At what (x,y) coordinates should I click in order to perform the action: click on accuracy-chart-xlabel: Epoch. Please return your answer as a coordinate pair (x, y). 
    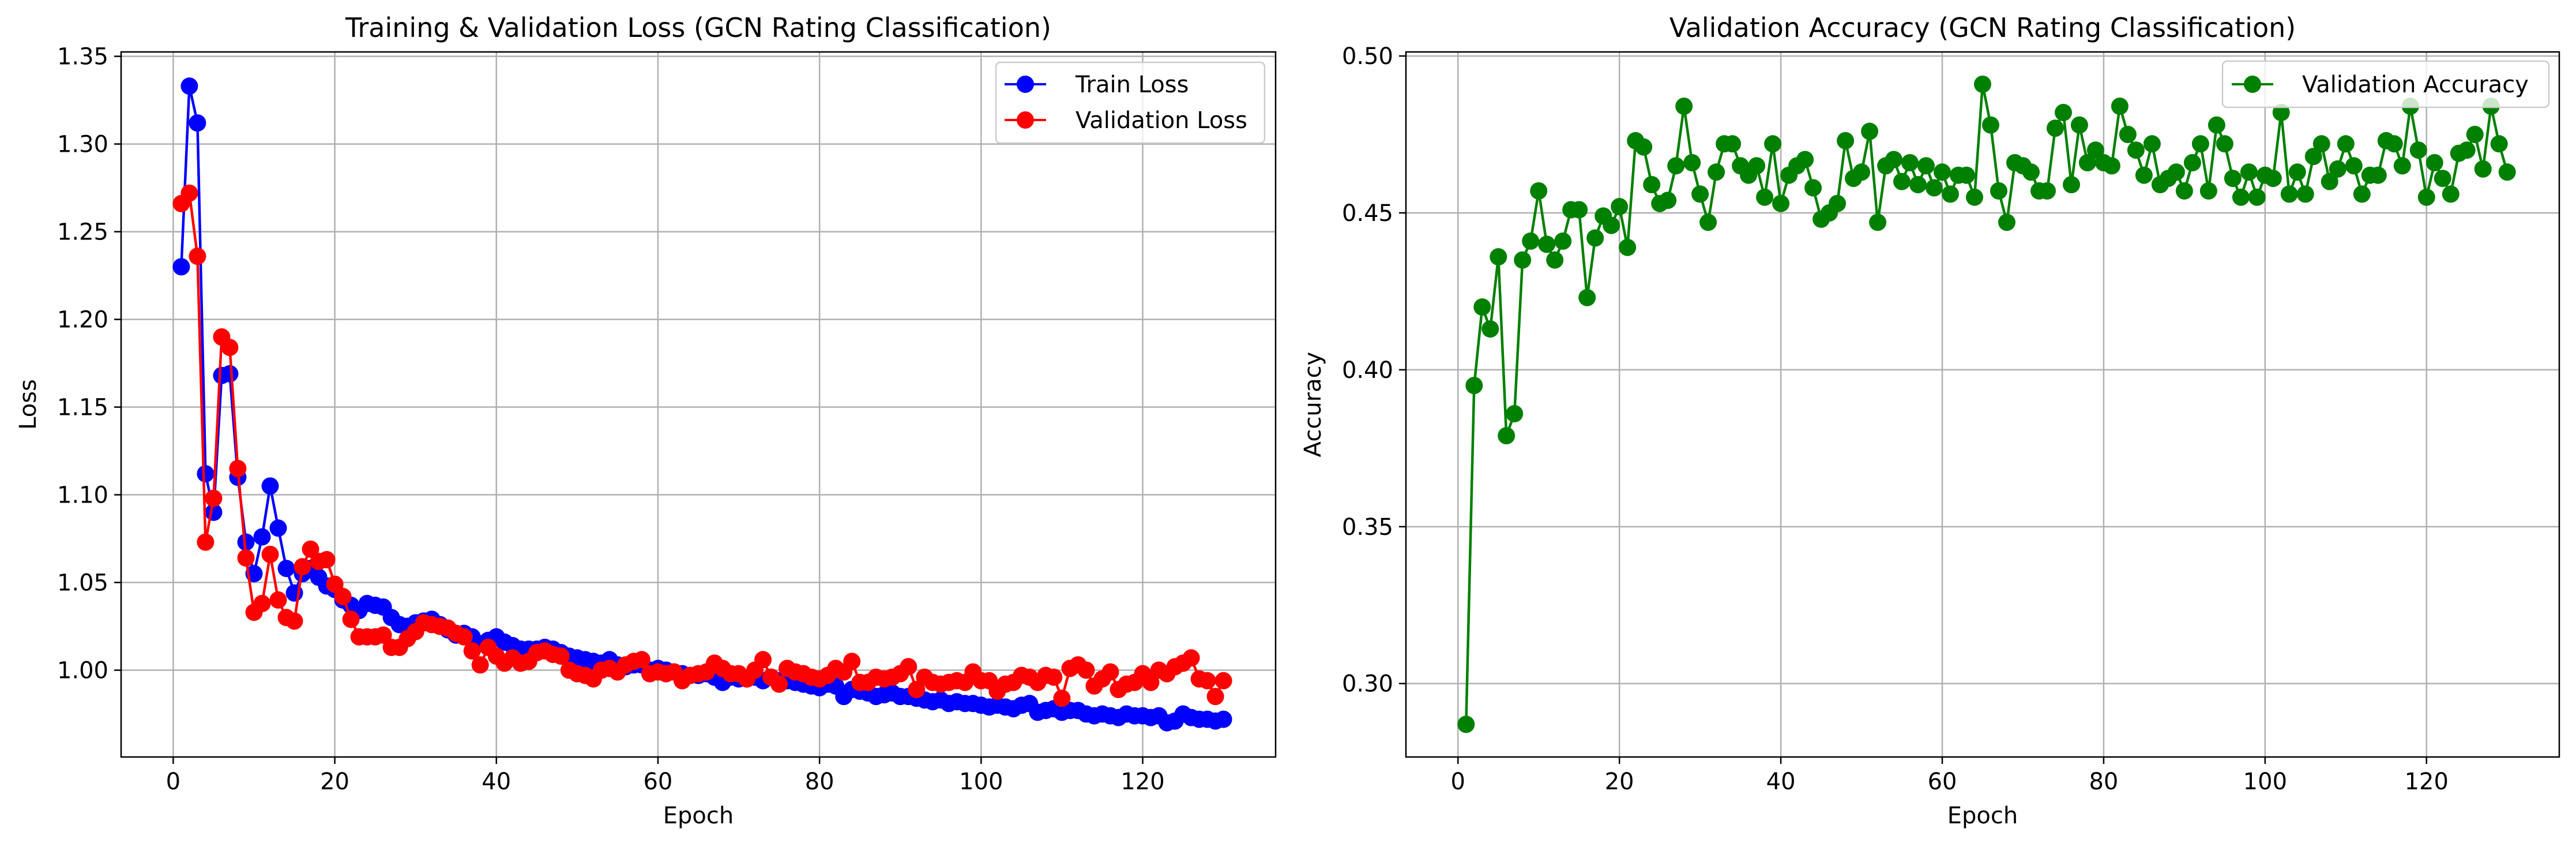
    Looking at the image, I should click on (1982, 816).